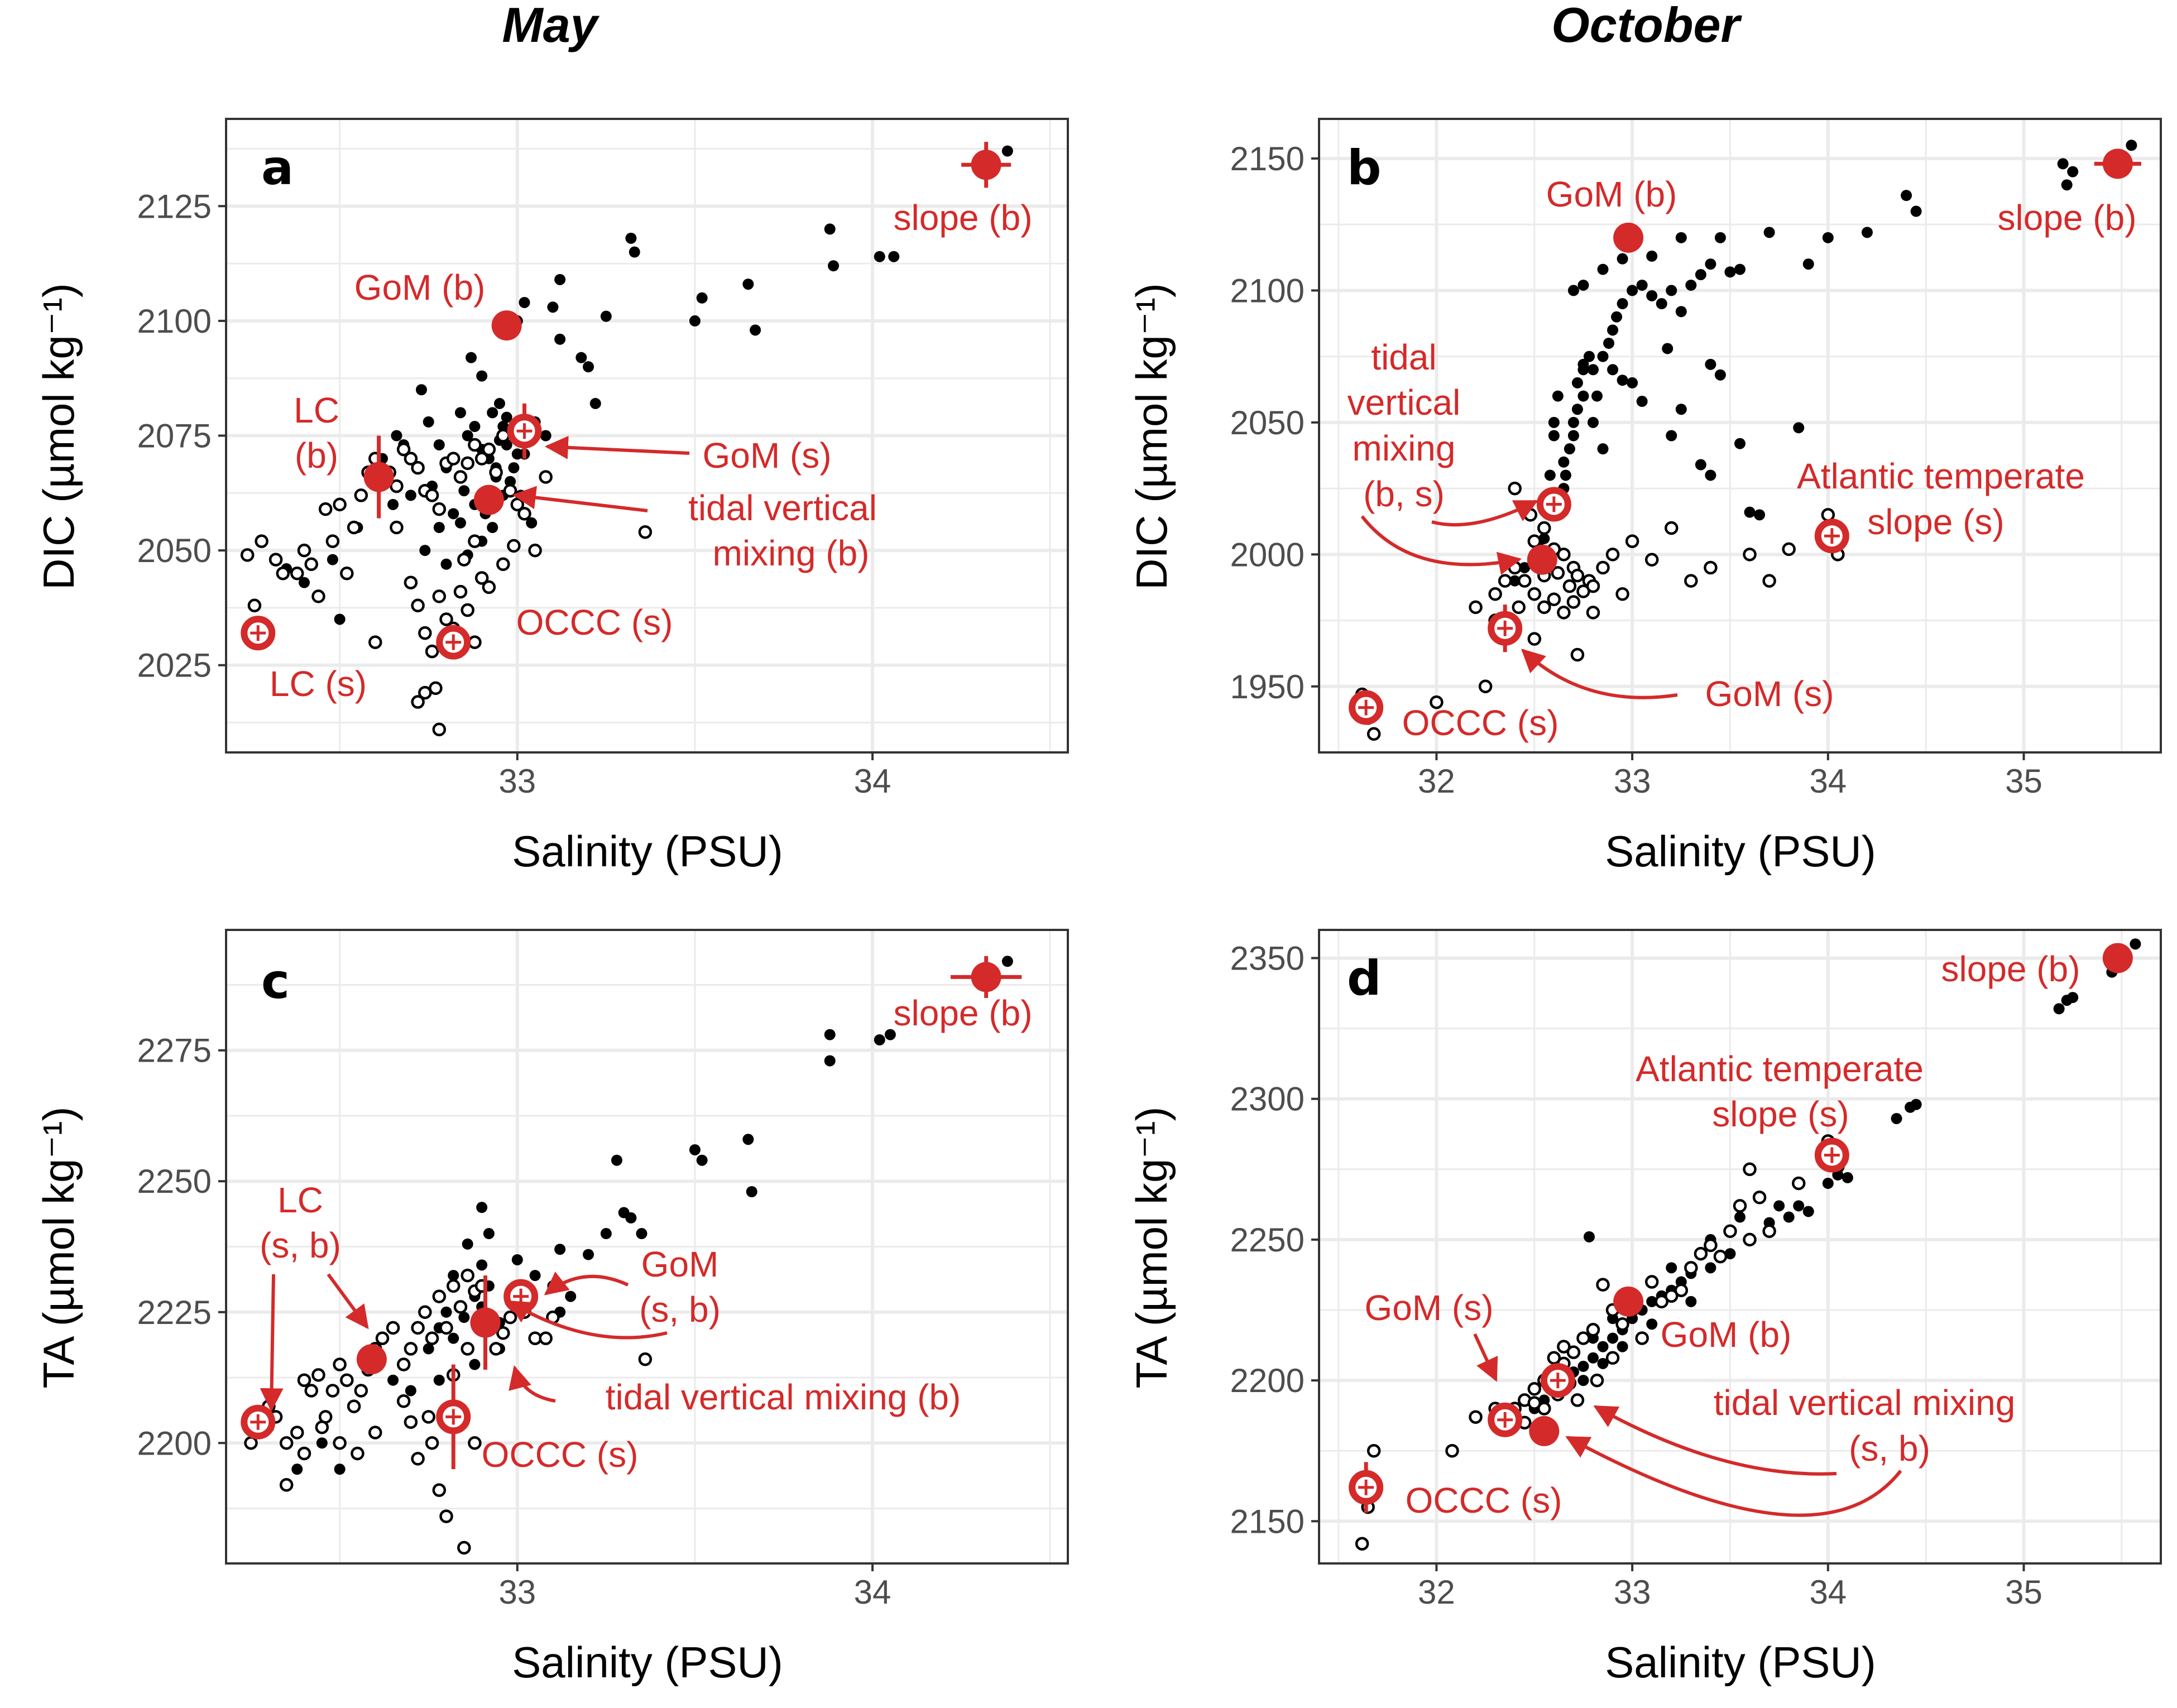 The width and height of the screenshot is (2177, 1708). Describe the element at coordinates (1268, 1522) in the screenshot. I see `y-tick-label: 2150` at that location.